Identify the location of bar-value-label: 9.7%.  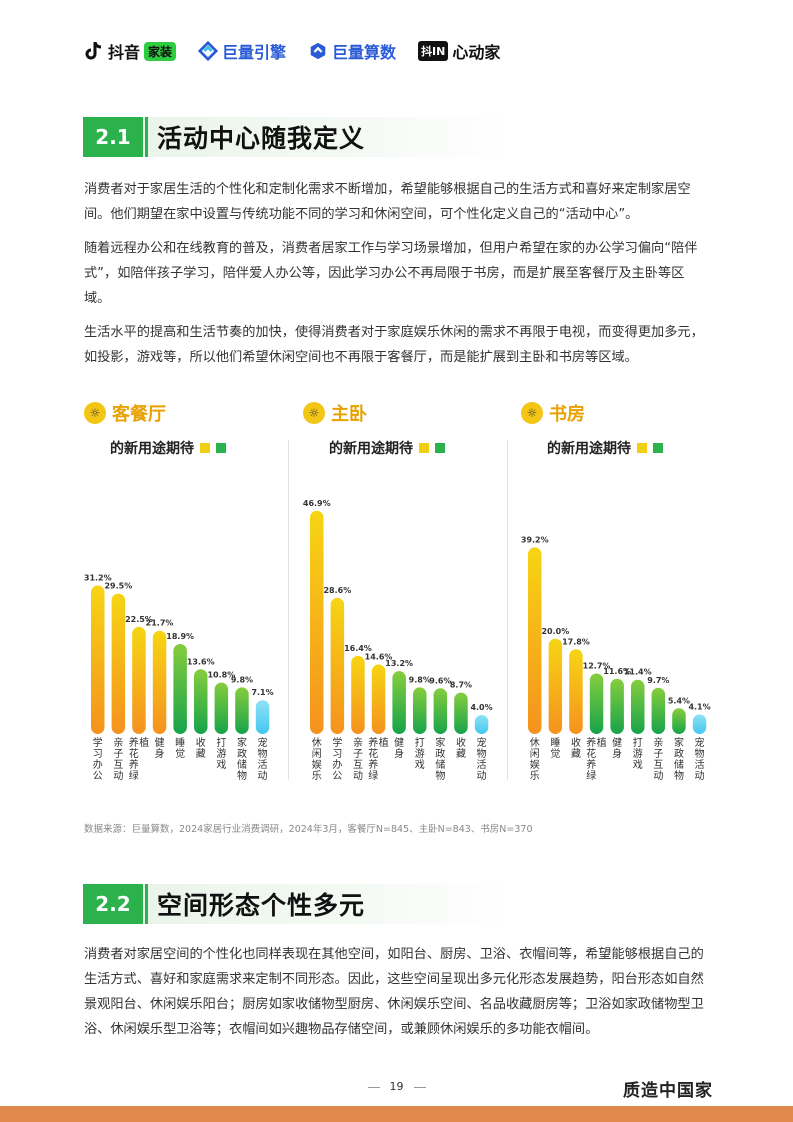
(658, 680).